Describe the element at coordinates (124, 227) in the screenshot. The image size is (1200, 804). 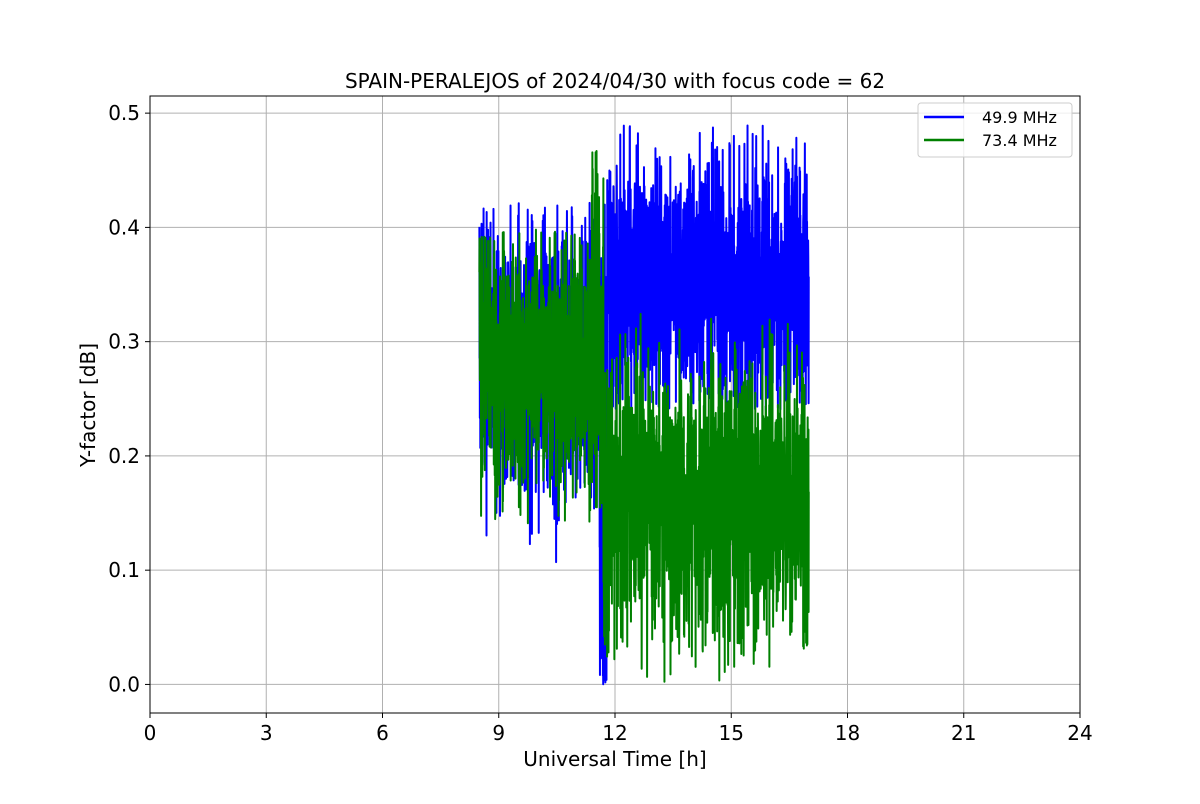
I see `y-tick-label: 0.4` at that location.